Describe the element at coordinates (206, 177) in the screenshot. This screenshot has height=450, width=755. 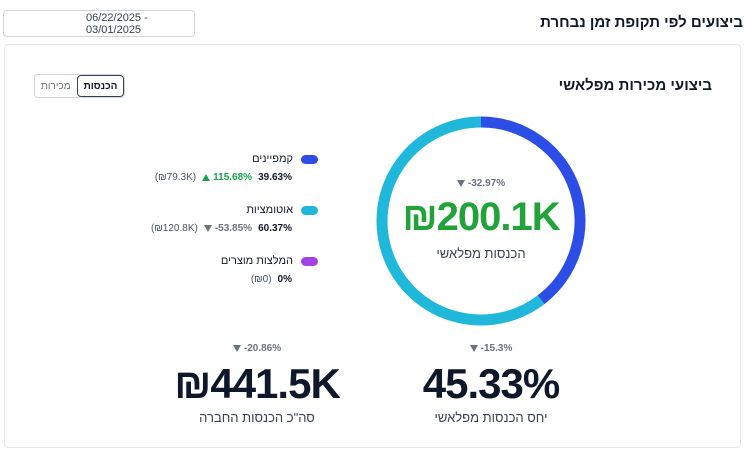
I see `trend-up-icon` at that location.